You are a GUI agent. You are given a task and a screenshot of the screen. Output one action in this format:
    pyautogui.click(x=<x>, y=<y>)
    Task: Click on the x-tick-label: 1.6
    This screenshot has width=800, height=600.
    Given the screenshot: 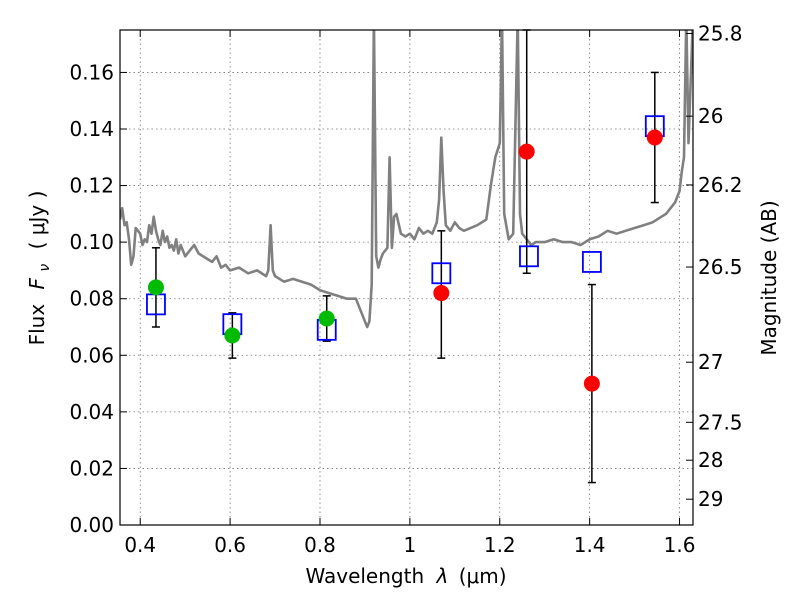 What is the action you would take?
    pyautogui.click(x=680, y=545)
    